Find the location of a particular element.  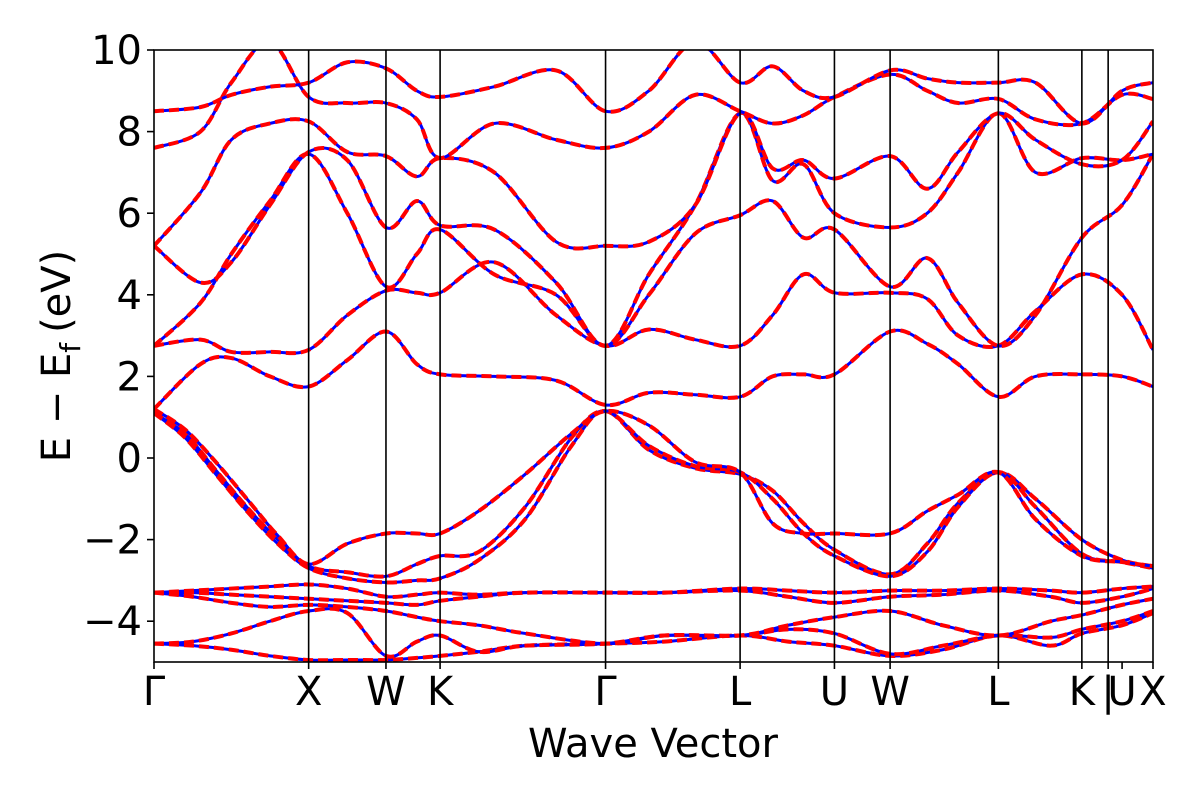

y-tick-label-0: −4 is located at coordinates (112, 622).